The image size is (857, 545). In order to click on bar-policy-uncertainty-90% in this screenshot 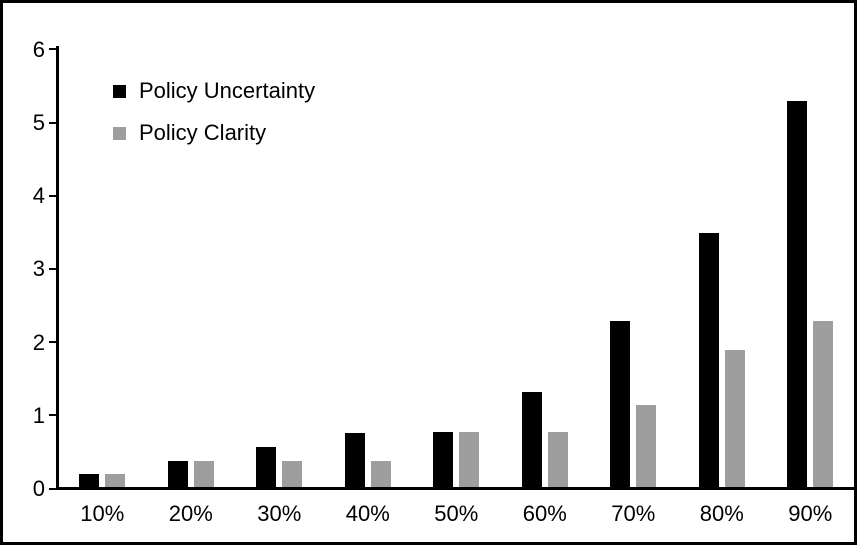, I will do `click(797, 295)`.